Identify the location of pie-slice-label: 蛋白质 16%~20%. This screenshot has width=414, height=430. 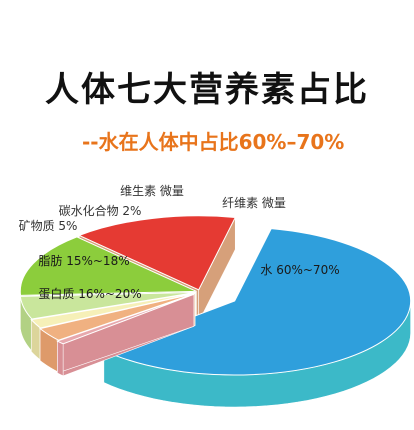
(89, 293).